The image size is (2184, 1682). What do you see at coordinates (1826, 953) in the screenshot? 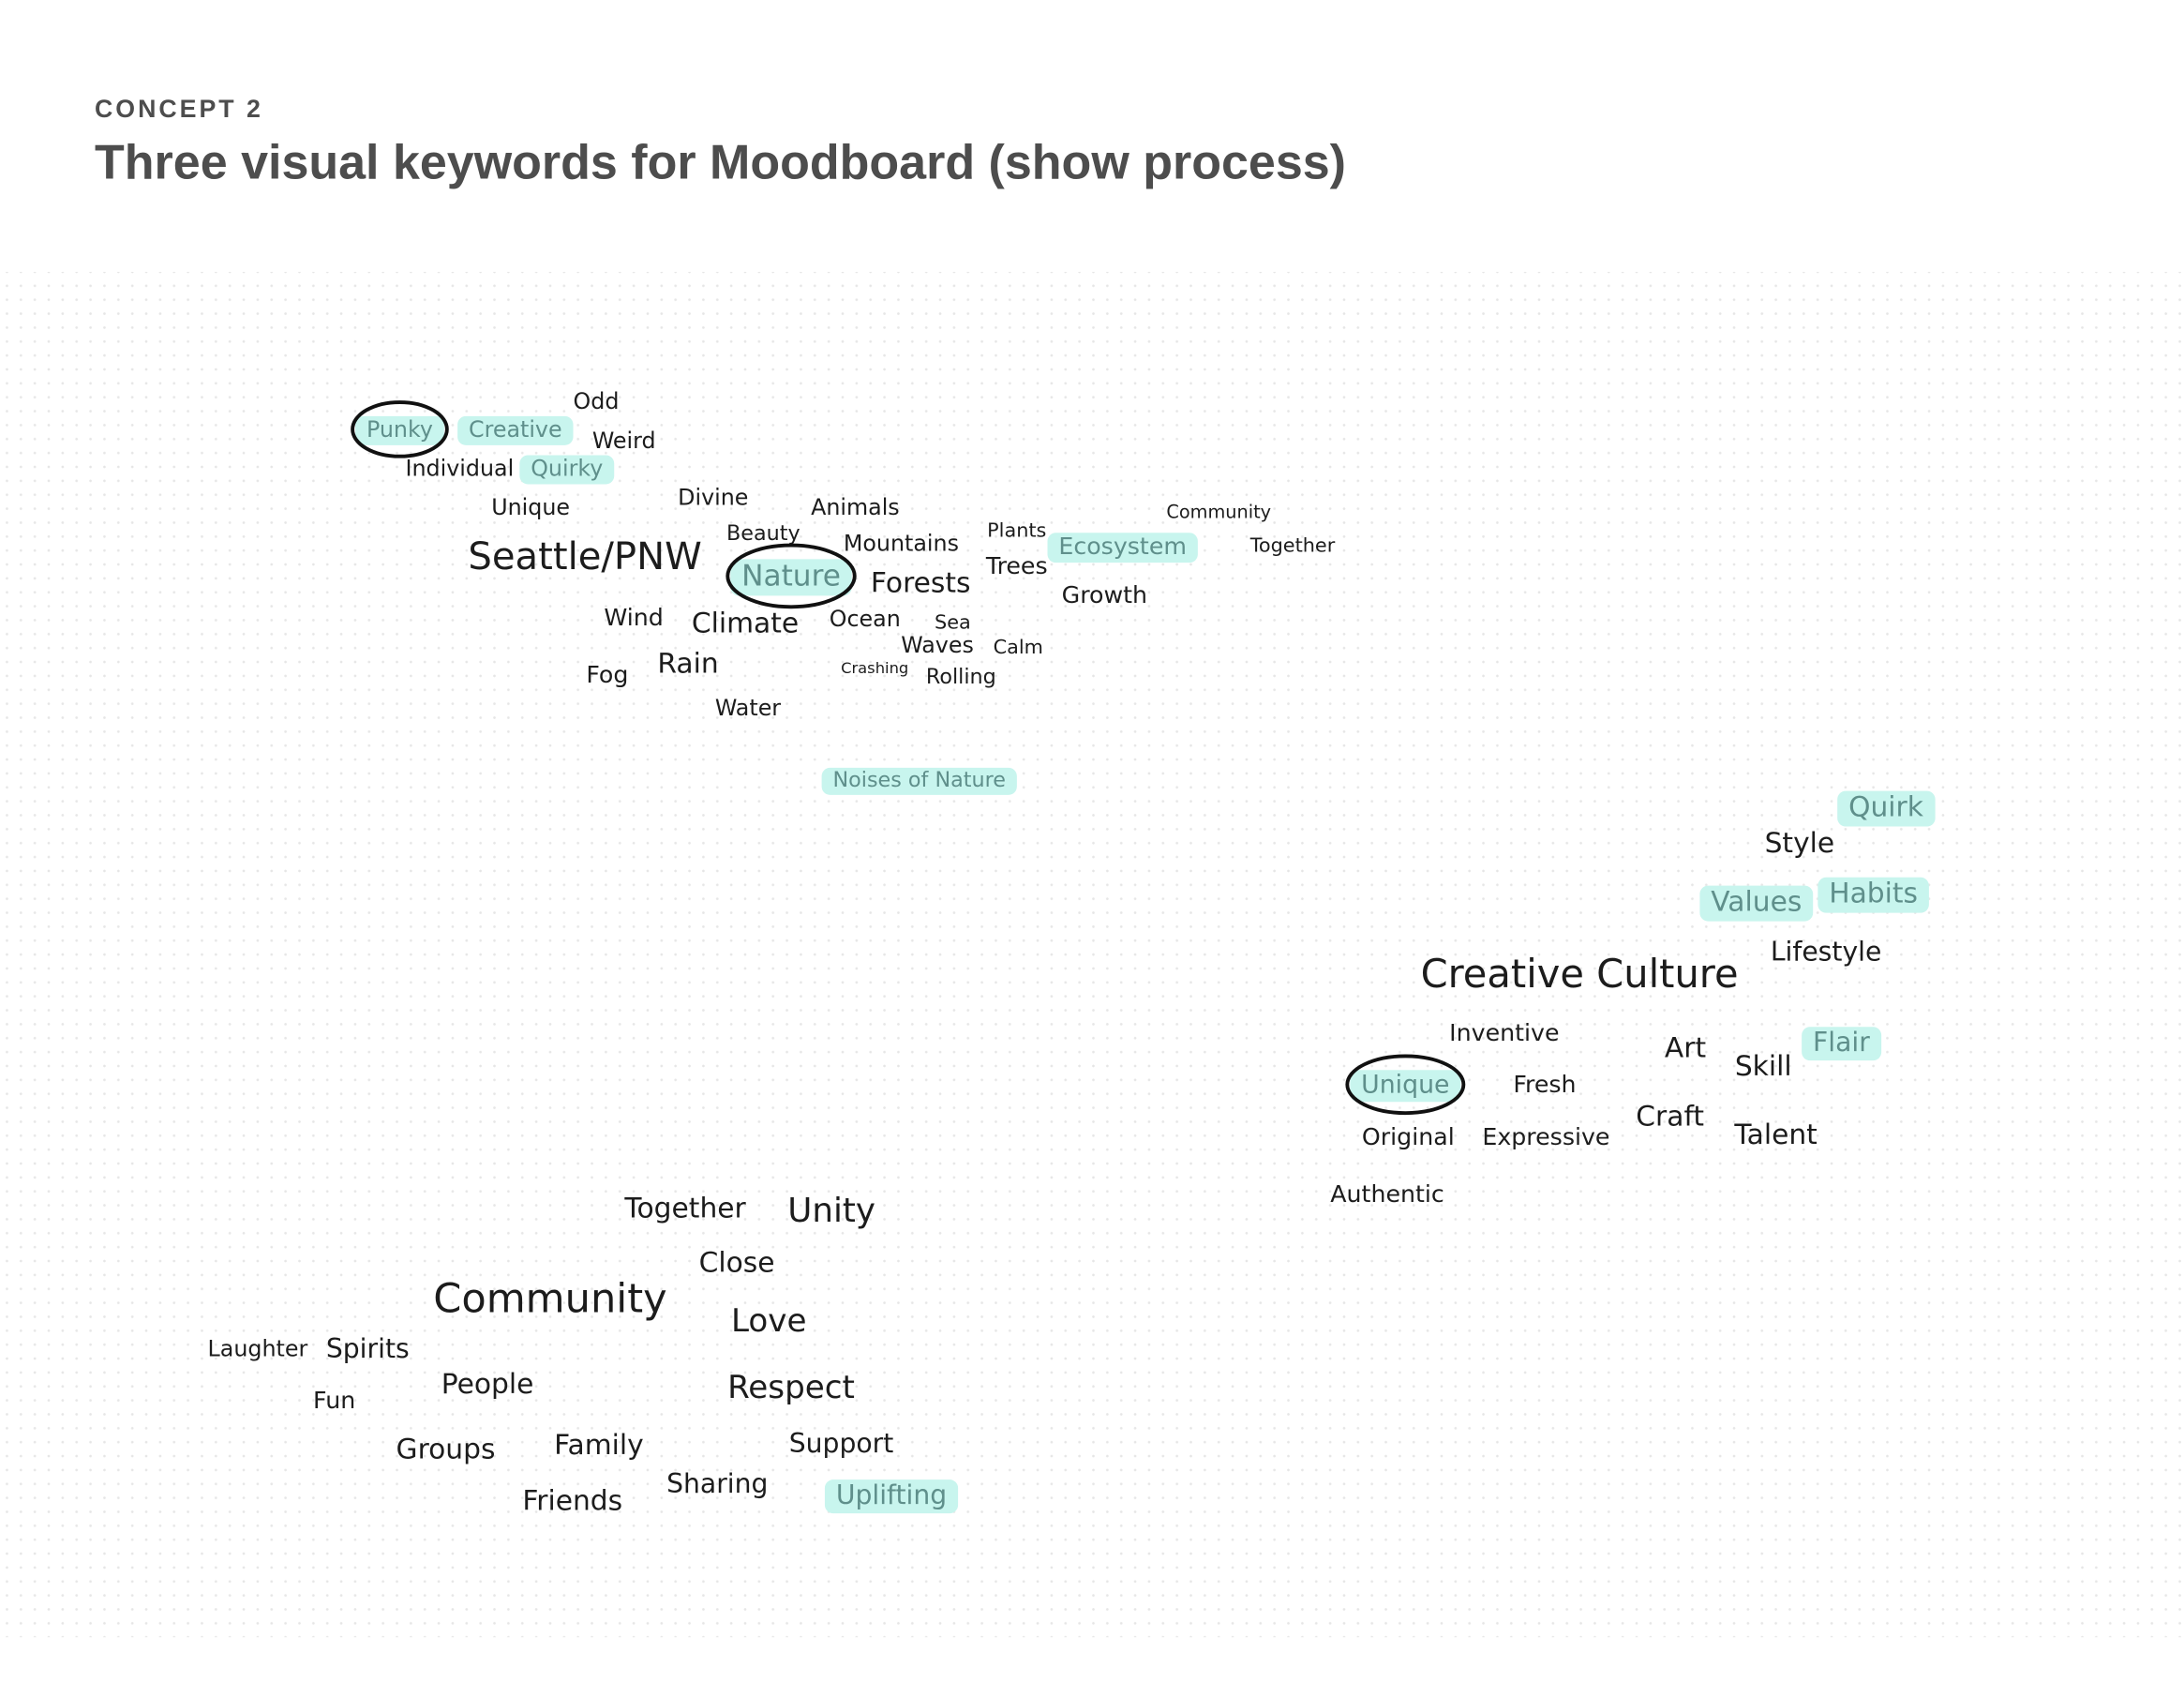
I see `keyword: Lifestyle` at bounding box center [1826, 953].